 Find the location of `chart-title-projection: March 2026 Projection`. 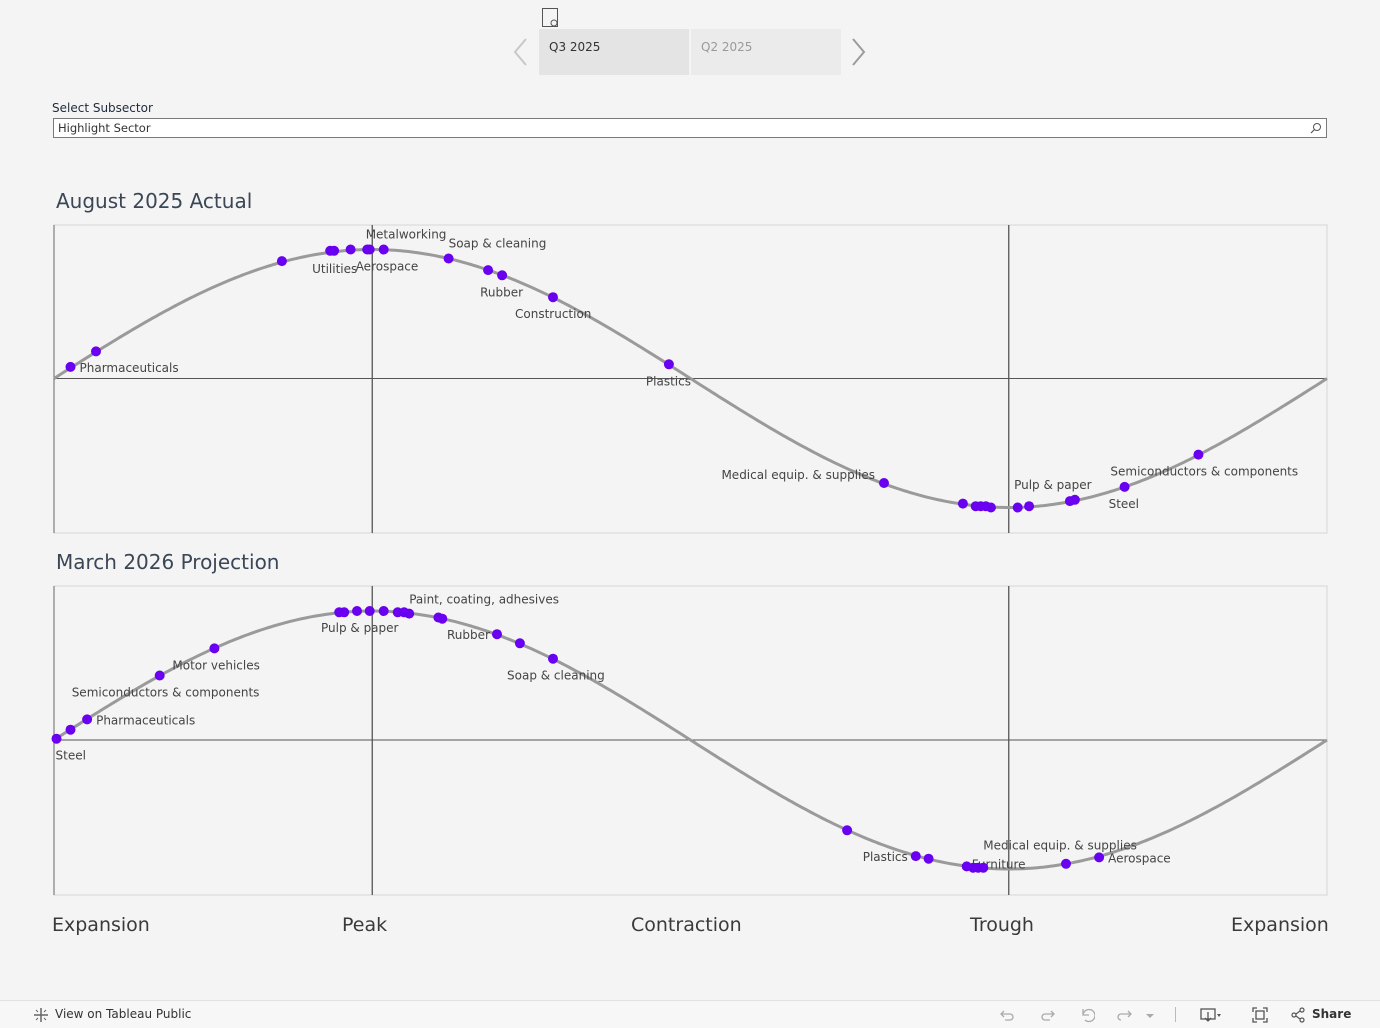

chart-title-projection: March 2026 Projection is located at coordinates (168, 562).